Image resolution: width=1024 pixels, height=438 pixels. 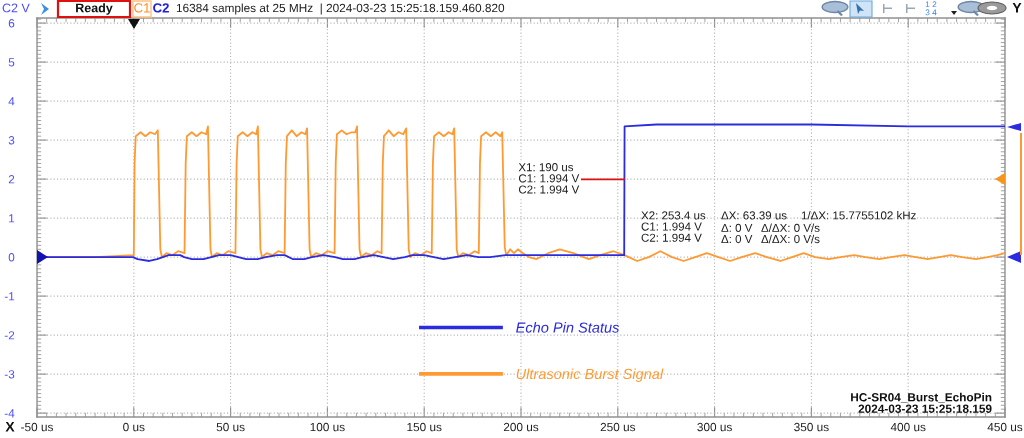 What do you see at coordinates (11, 101) in the screenshot?
I see `y-tick-label: 4` at bounding box center [11, 101].